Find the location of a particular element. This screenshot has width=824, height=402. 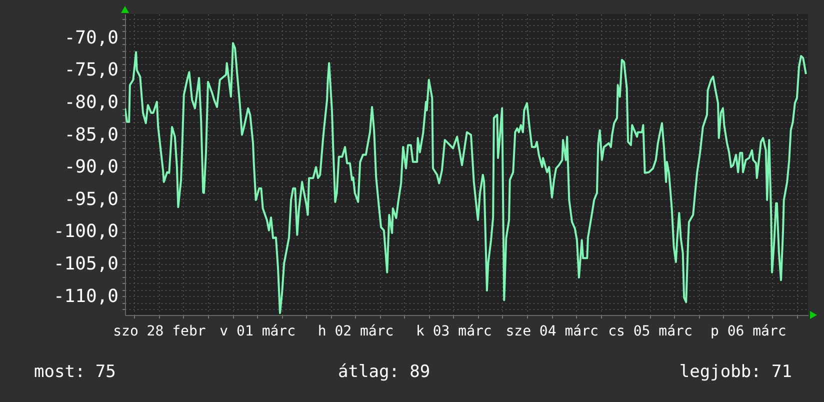

x-tick-label: szo 28 febr is located at coordinates (159, 332).